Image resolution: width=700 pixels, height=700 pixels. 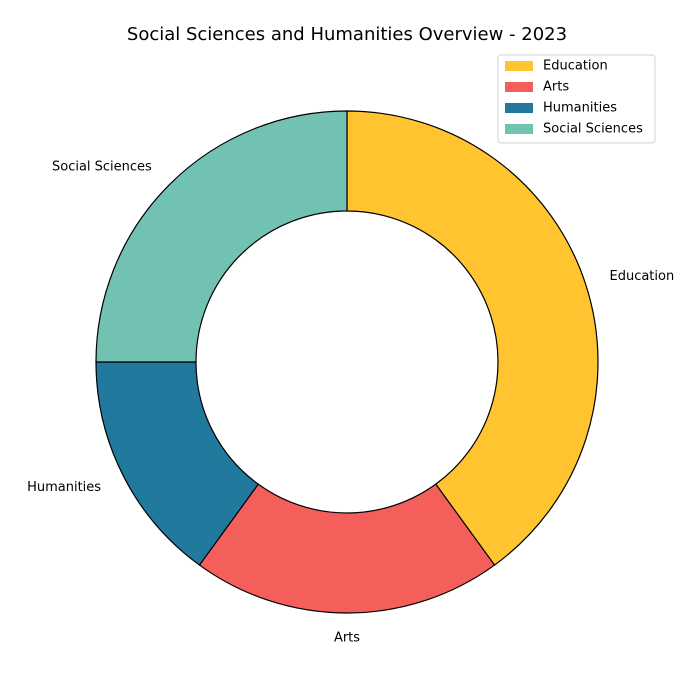 I want to click on legend-frame, so click(x=576, y=99).